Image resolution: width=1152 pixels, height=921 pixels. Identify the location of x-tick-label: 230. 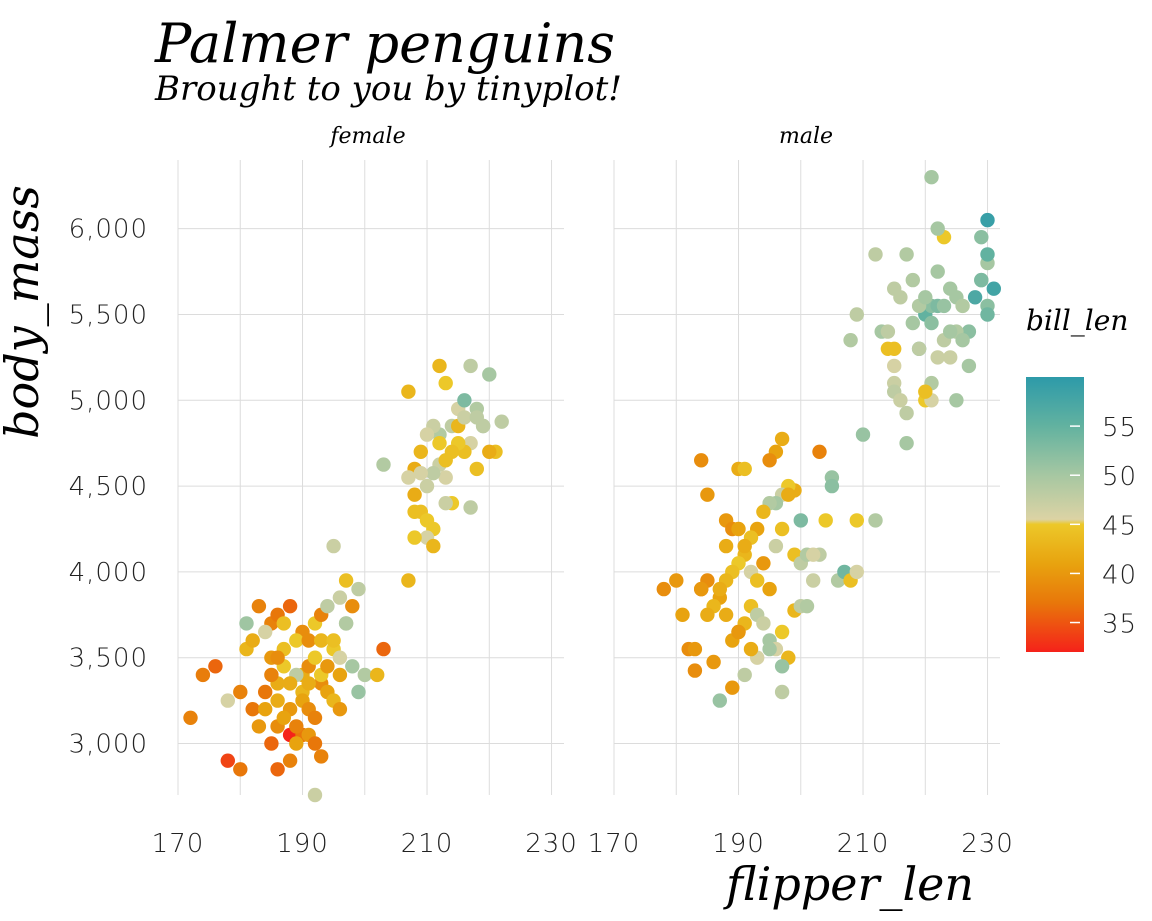
(551, 844).